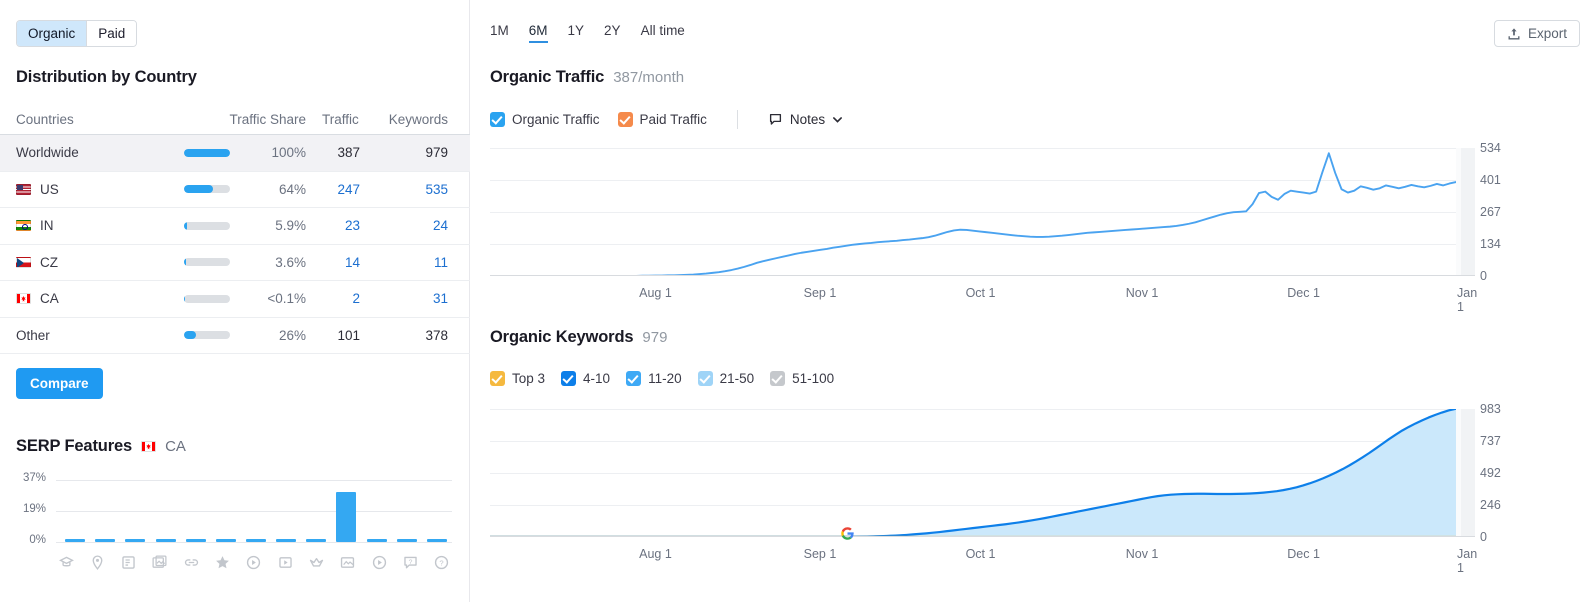 Image resolution: width=1588 pixels, height=602 pixels. Describe the element at coordinates (587, 77) in the screenshot. I see `organic-traffic-header: Organic Traffic 387/month` at that location.